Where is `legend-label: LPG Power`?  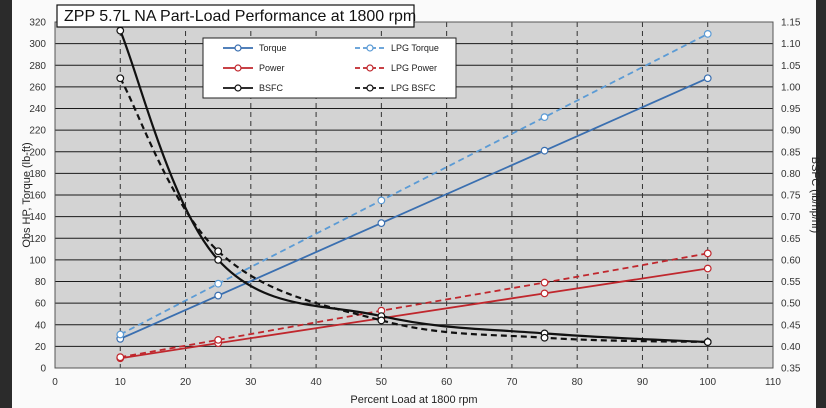
legend-label: LPG Power is located at coordinates (414, 68).